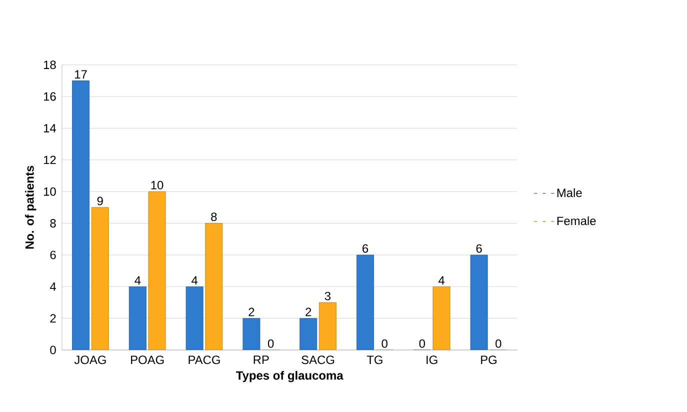 The image size is (687, 412). What do you see at coordinates (261, 360) in the screenshot?
I see `x-tick-label: RP` at bounding box center [261, 360].